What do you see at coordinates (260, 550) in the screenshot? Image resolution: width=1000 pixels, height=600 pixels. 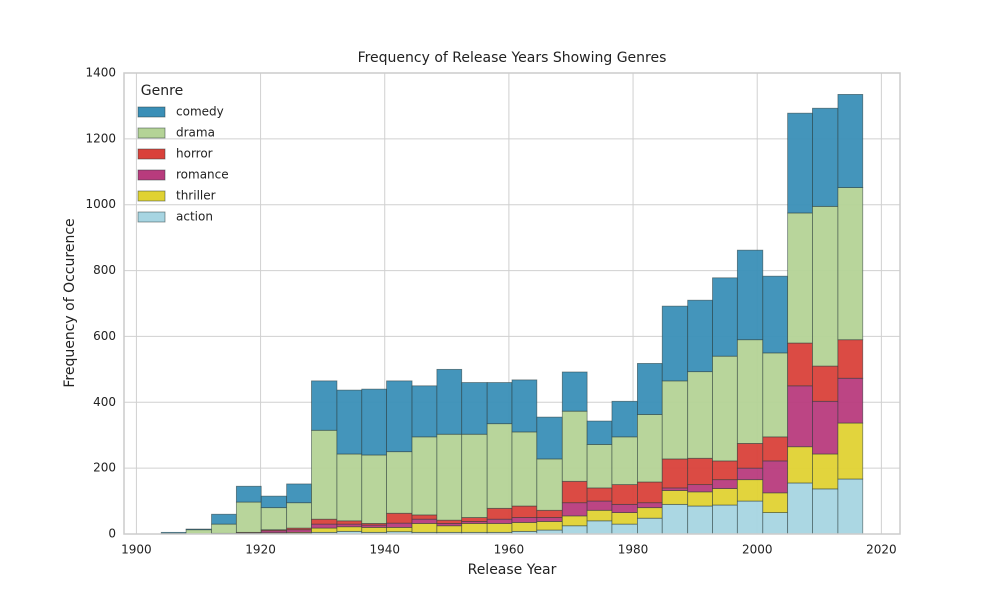 I see `x-tick-label: 1920` at bounding box center [260, 550].